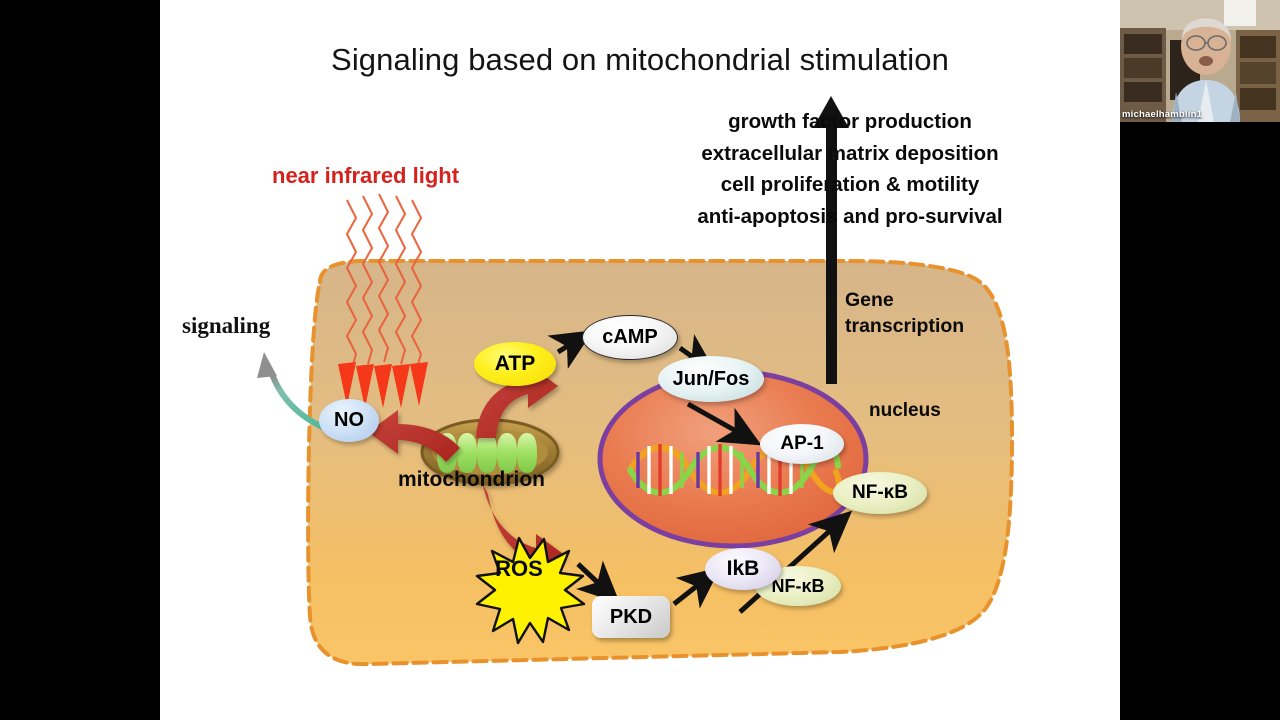  What do you see at coordinates (630, 337) in the screenshot?
I see `node-camp: cAMP` at bounding box center [630, 337].